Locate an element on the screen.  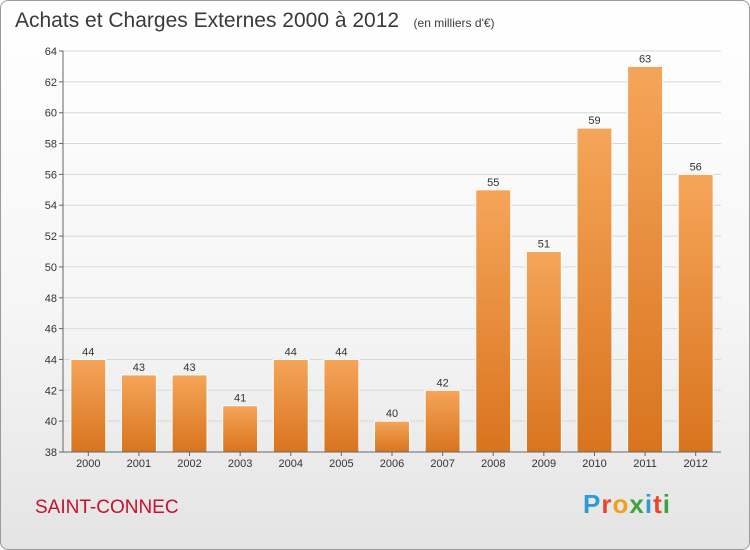
y-tick-label: 60 is located at coordinates (51, 114).